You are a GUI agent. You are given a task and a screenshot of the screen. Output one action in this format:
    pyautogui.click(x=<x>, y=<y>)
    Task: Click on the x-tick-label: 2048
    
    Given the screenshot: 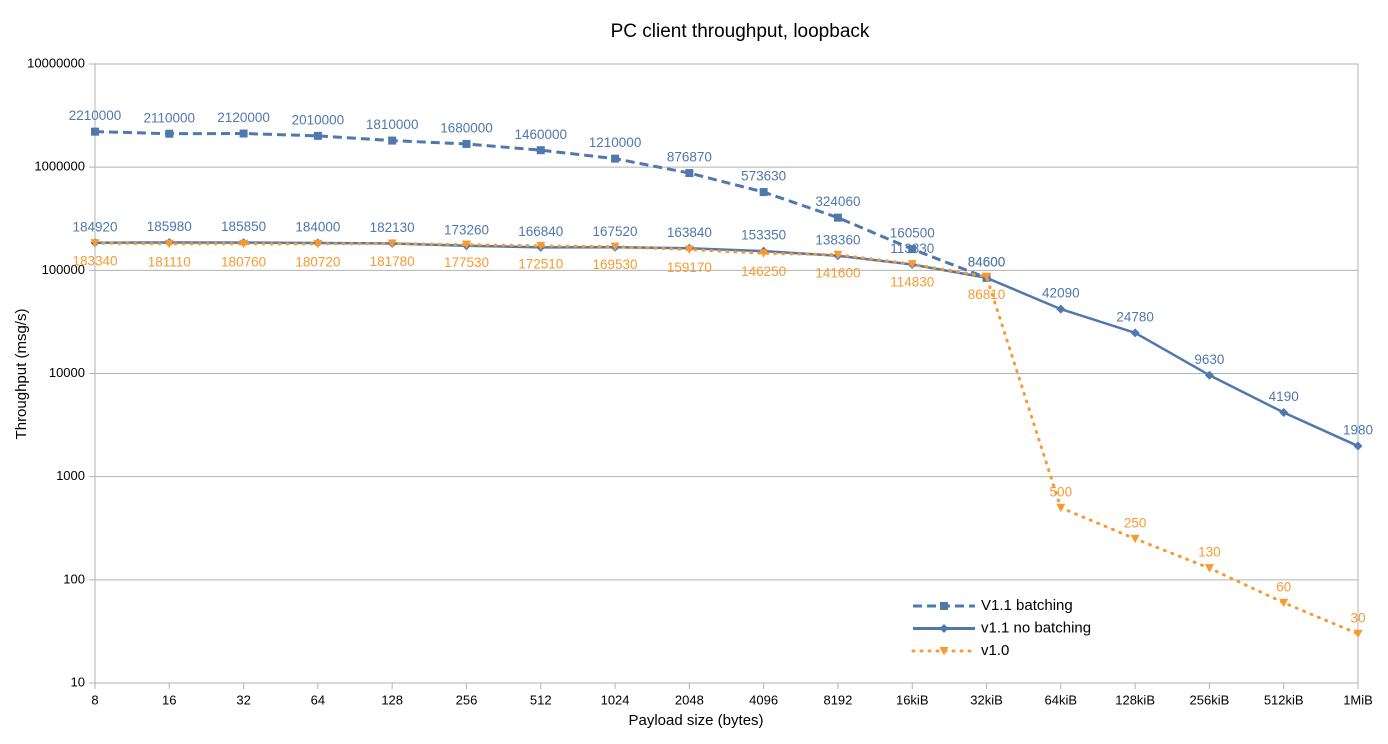 What is the action you would take?
    pyautogui.click(x=689, y=699)
    